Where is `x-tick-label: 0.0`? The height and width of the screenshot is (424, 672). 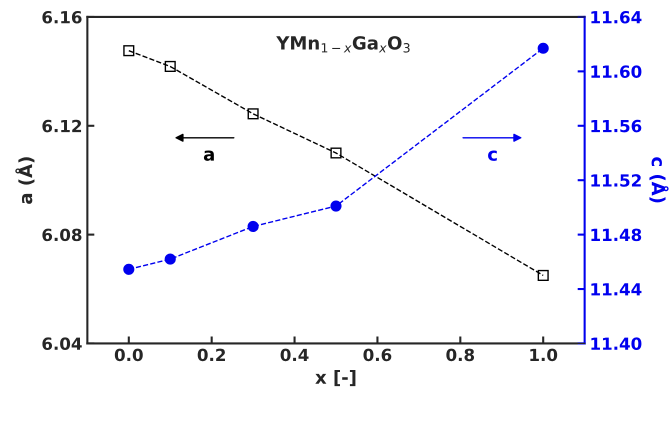
x-tick-label: 0.0 is located at coordinates (128, 355).